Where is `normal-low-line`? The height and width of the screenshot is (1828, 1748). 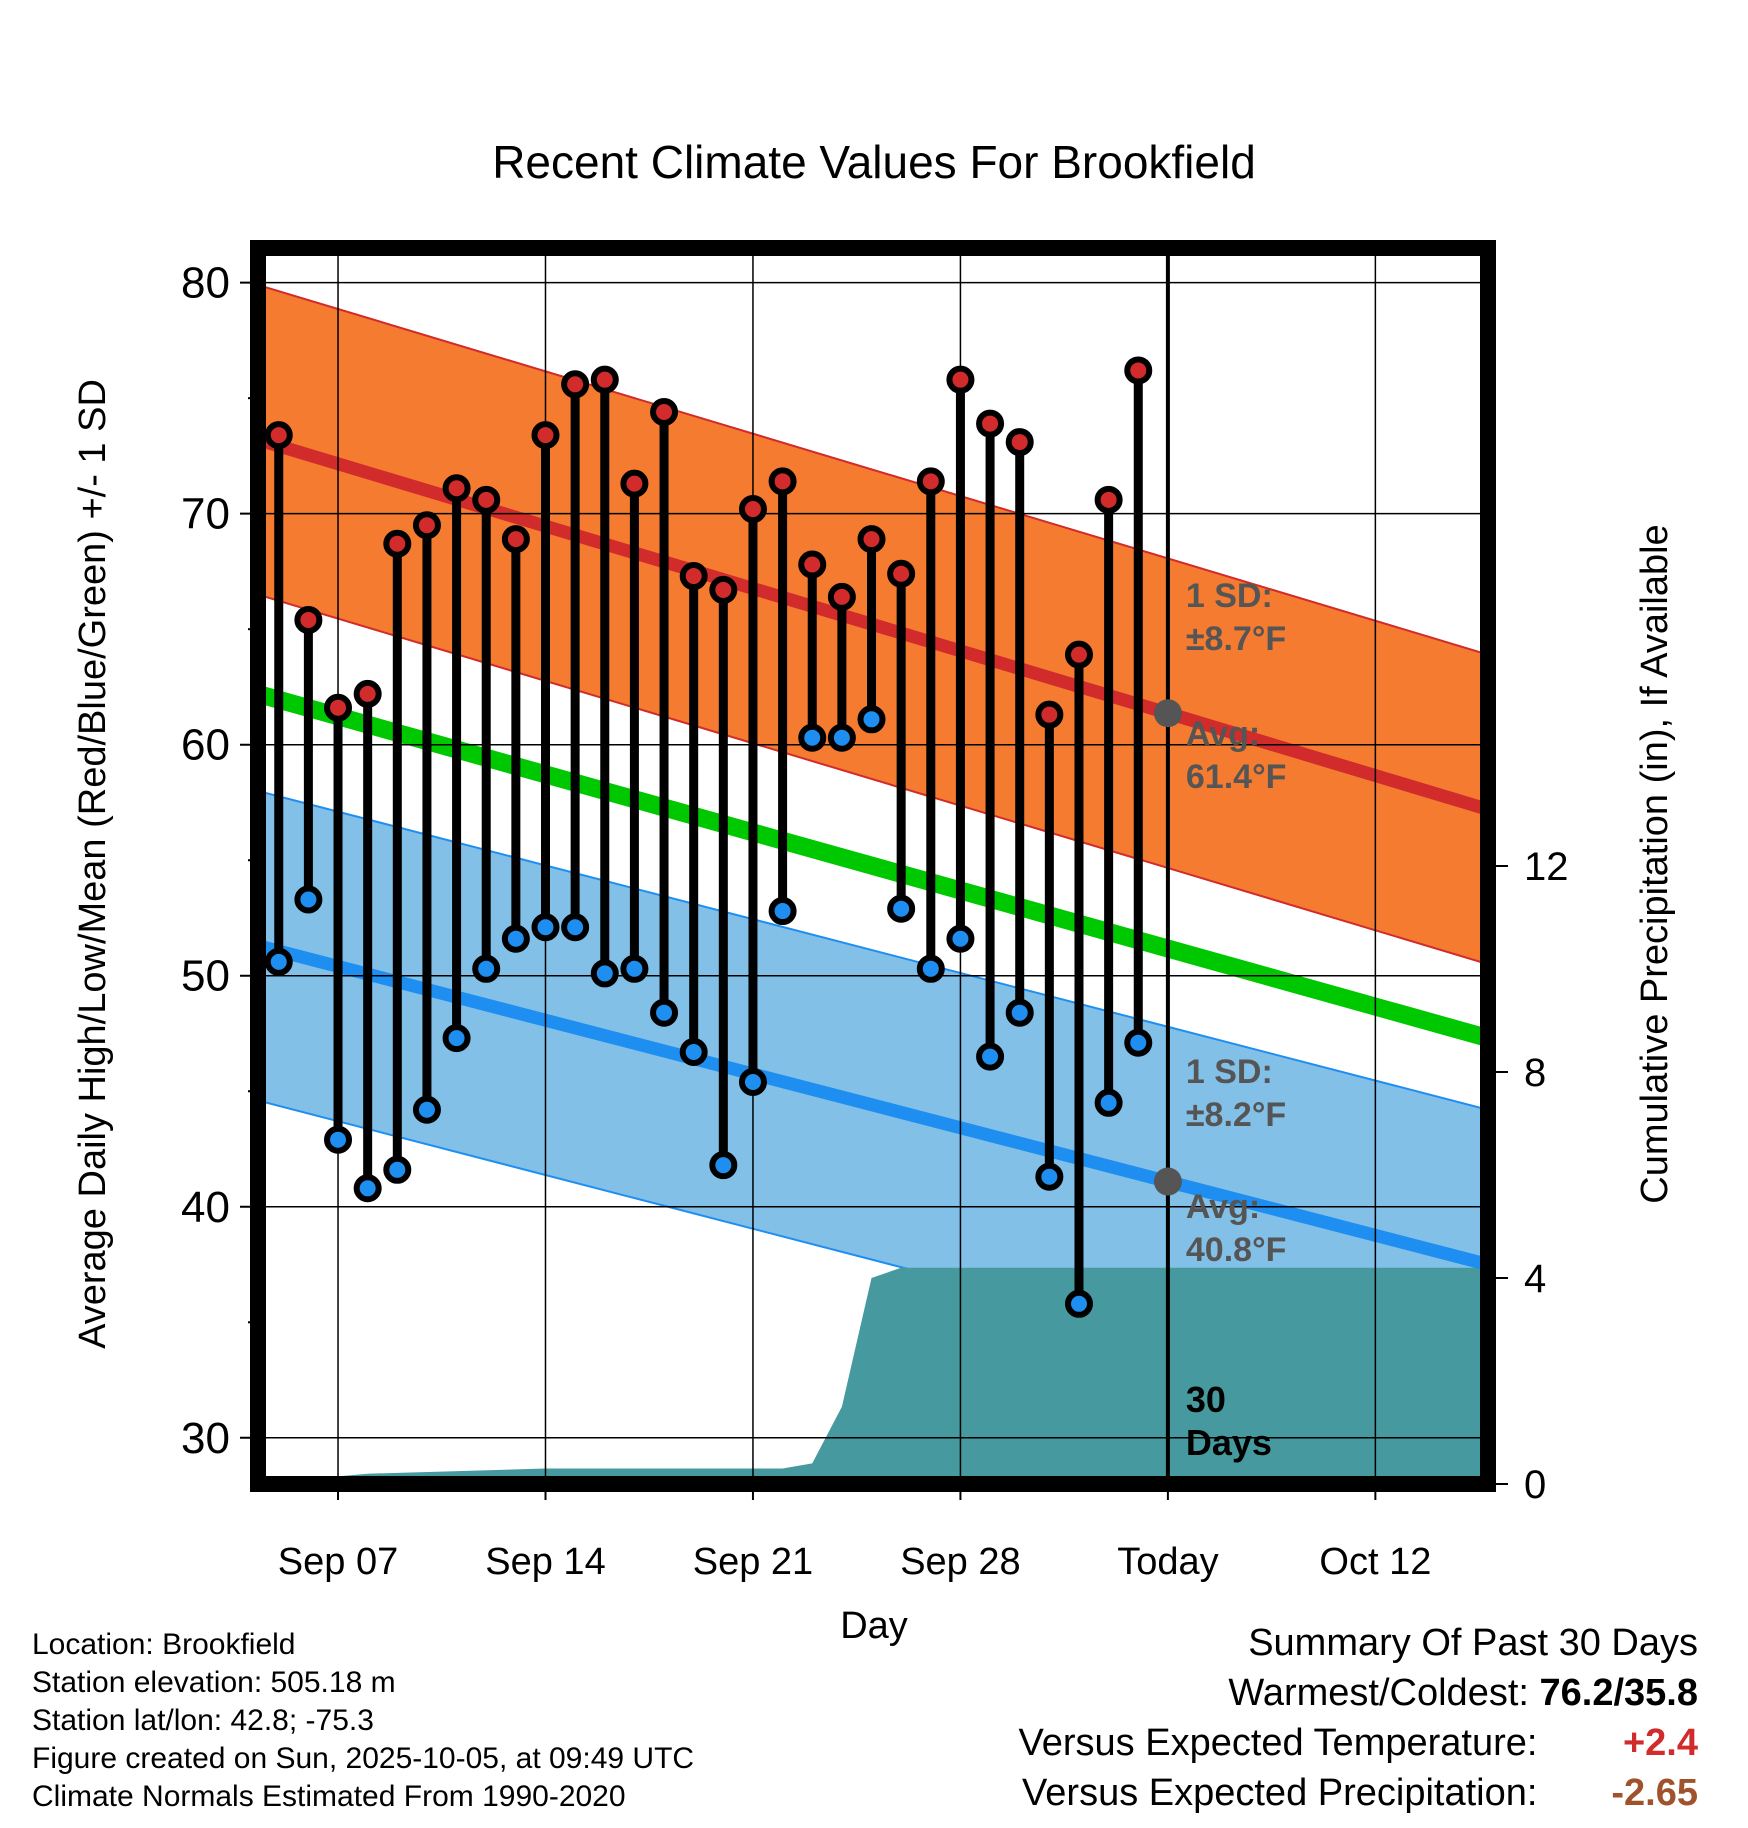 normal-low-line is located at coordinates (873, 1105).